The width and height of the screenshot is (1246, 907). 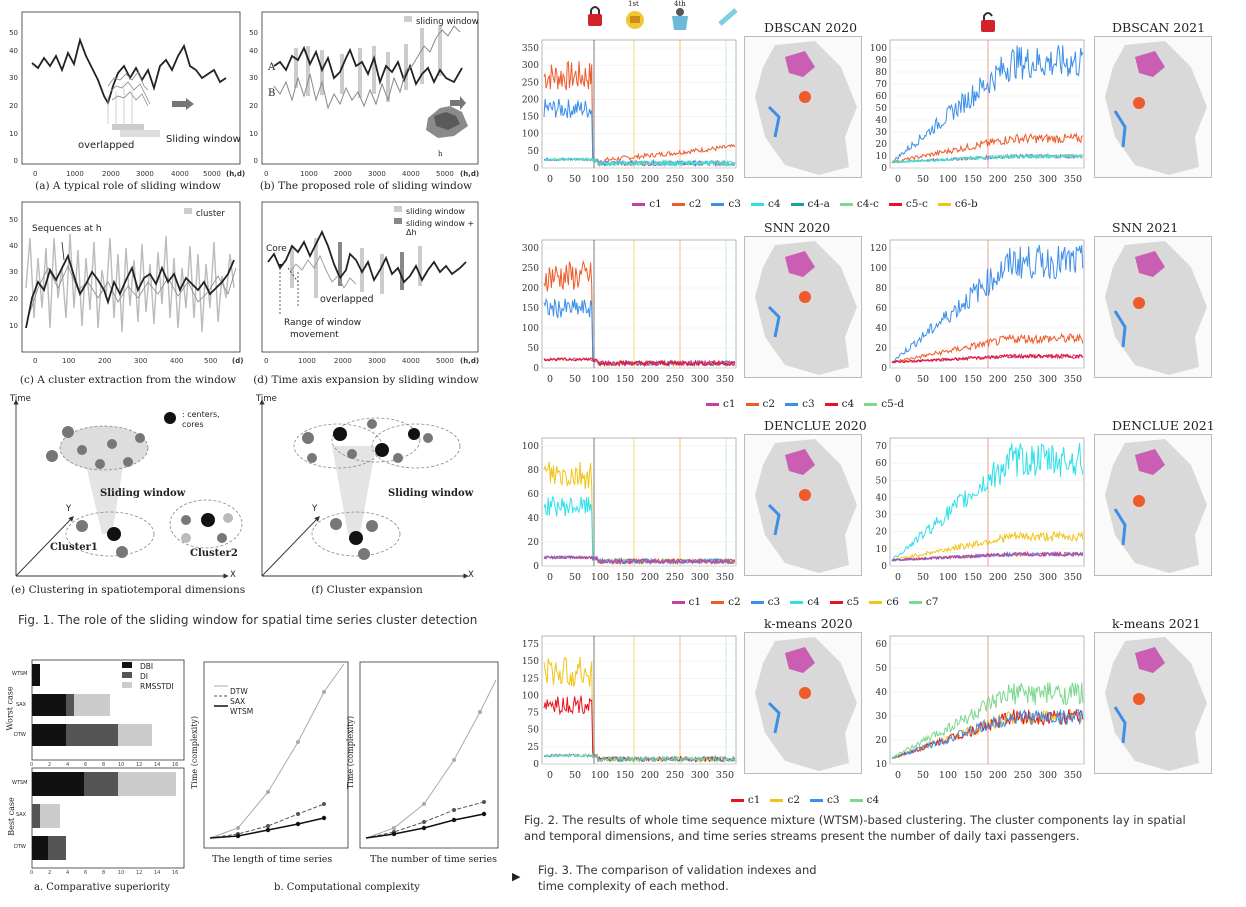 I want to click on legend-label: c2, so click(x=695, y=204).